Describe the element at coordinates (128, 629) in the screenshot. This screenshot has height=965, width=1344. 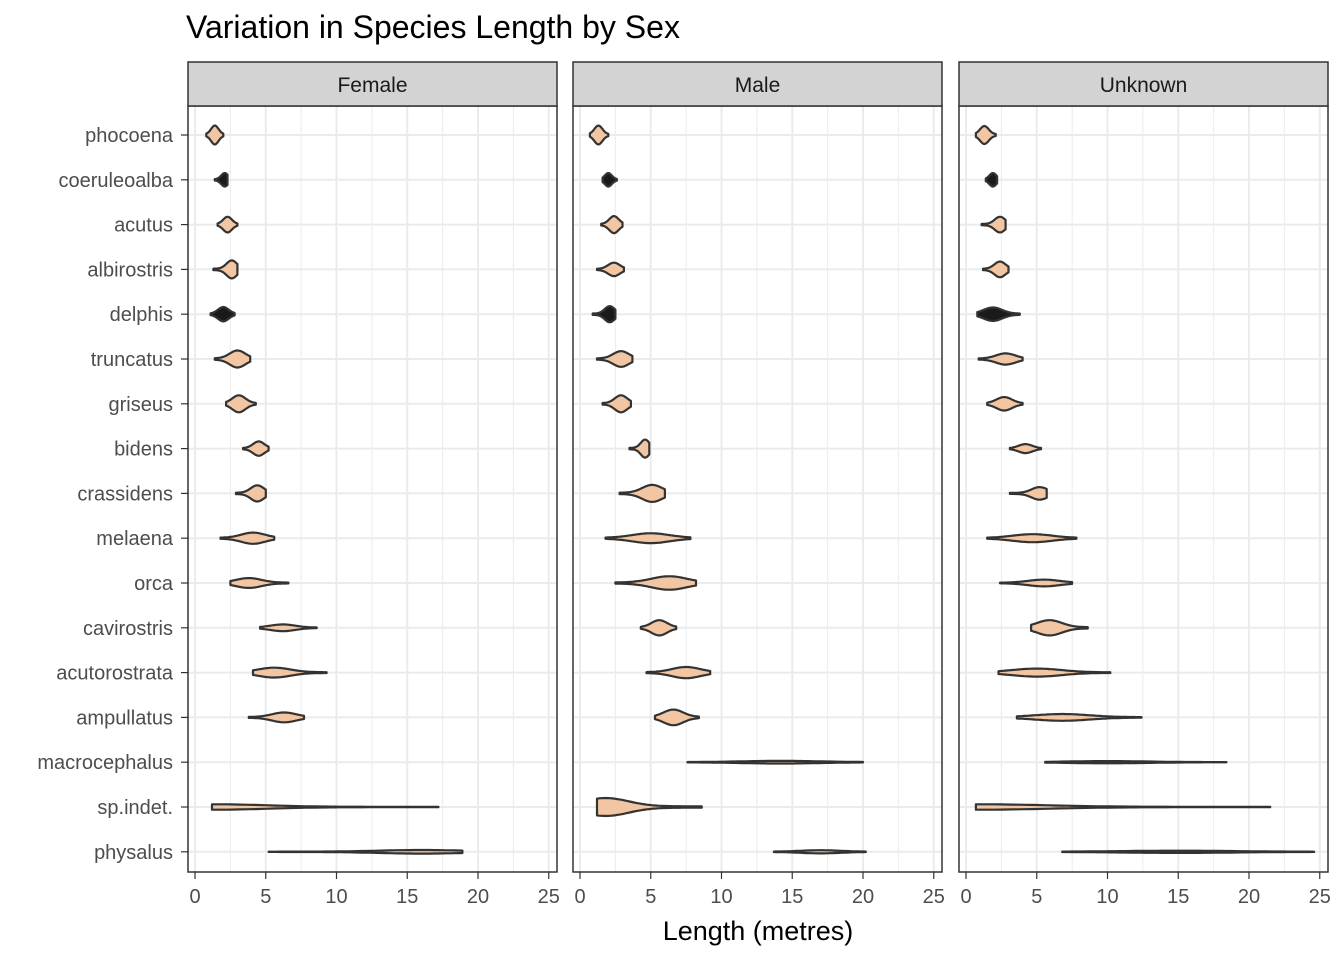
I see `y-tick-label: cavirostris` at that location.